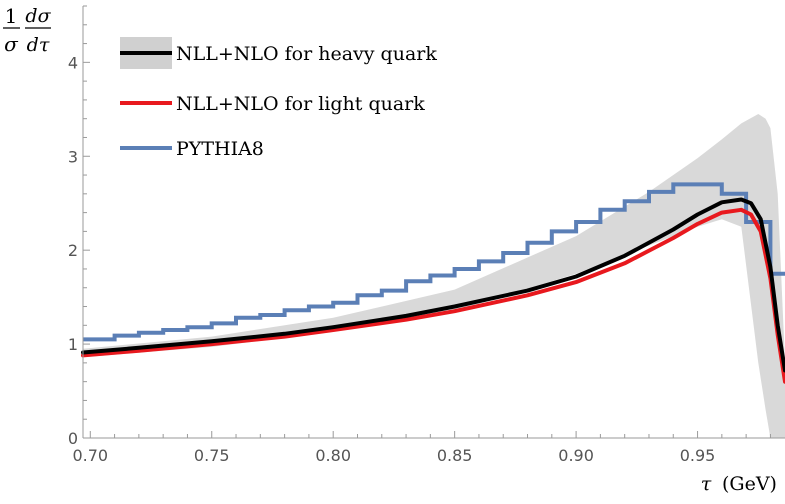 This screenshot has height=504, width=785. Describe the element at coordinates (73, 438) in the screenshot. I see `y-tick-label: 0` at that location.